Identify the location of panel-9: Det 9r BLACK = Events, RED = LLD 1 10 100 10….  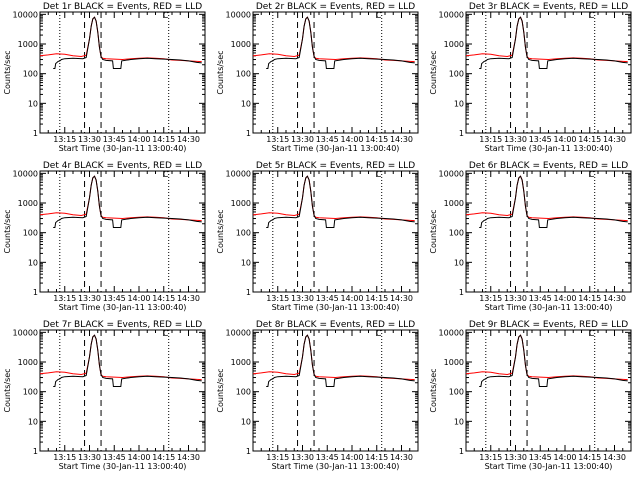
(530, 395).